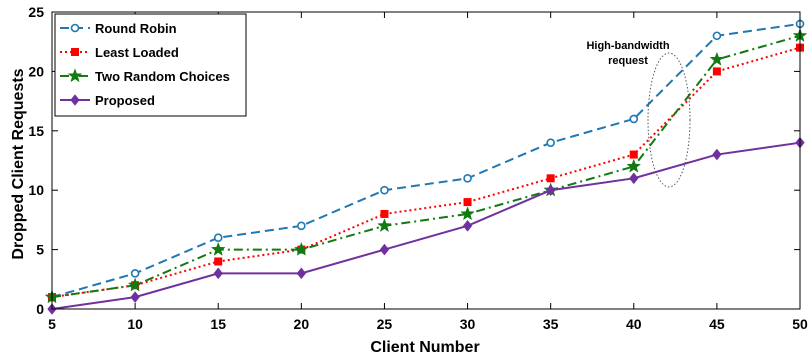 The image size is (808, 356). I want to click on legend-label-proposed: Proposed, so click(125, 100).